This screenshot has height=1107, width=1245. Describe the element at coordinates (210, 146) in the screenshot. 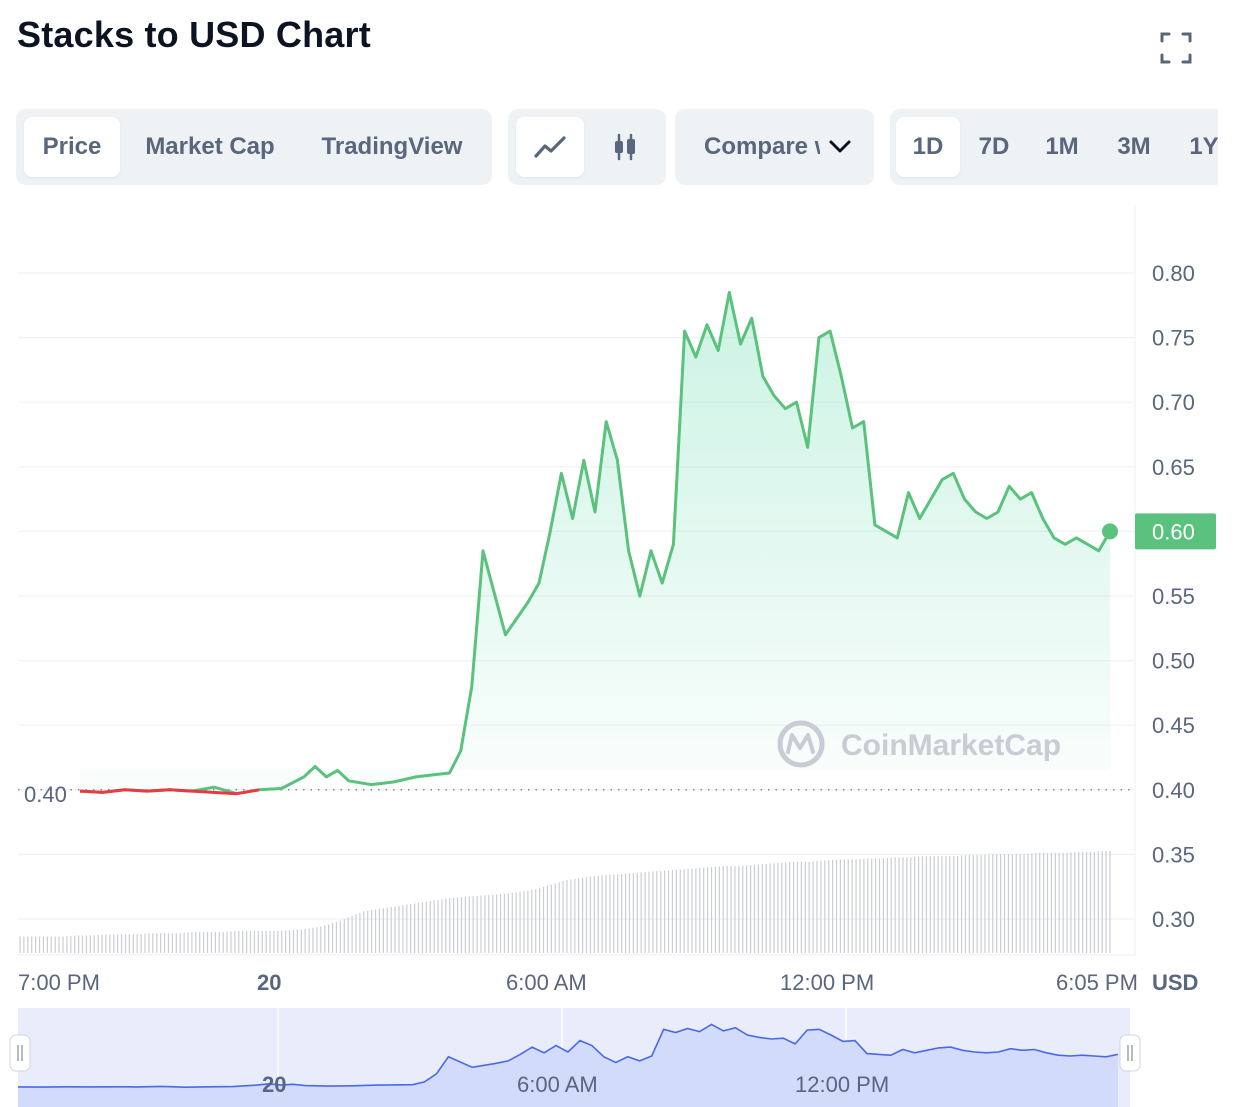

I see `tab-market-cap: Market Cap` at that location.